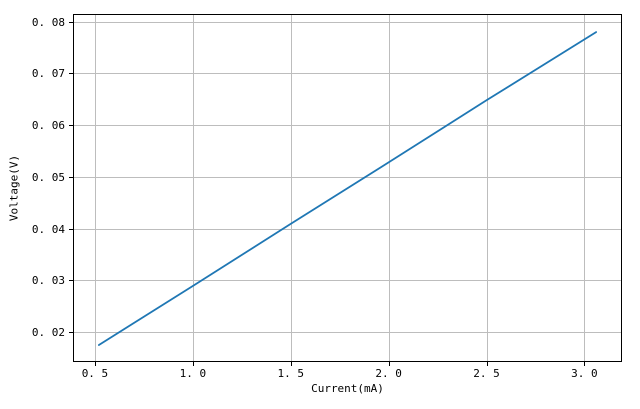  Describe the element at coordinates (48, 229) in the screenshot. I see `y-tick-label: 0. 04` at that location.